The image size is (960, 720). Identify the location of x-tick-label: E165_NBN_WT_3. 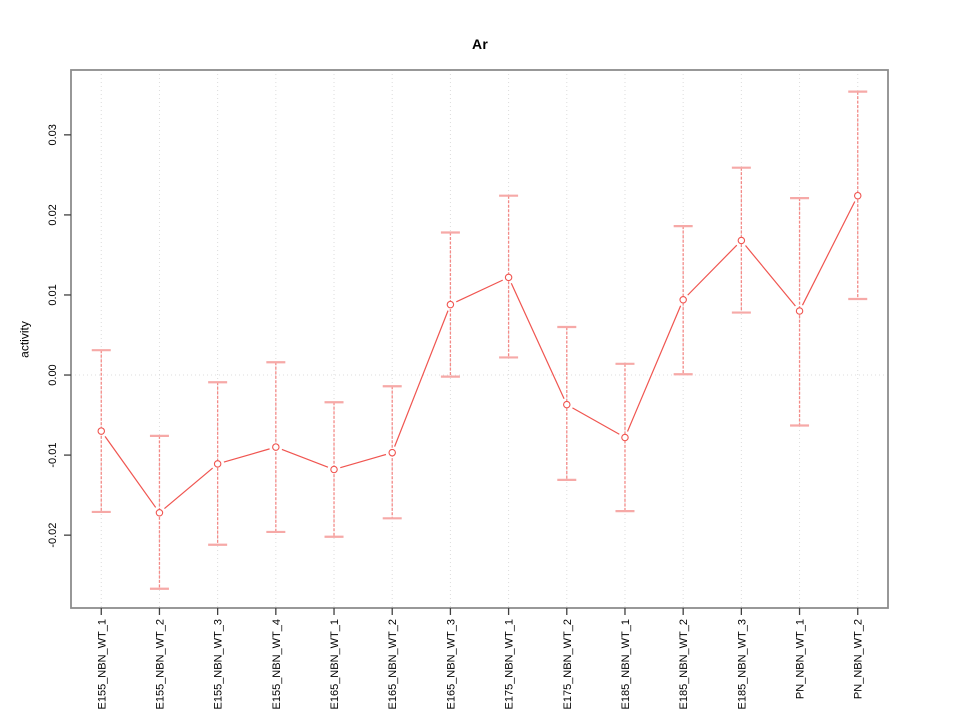
(451, 664).